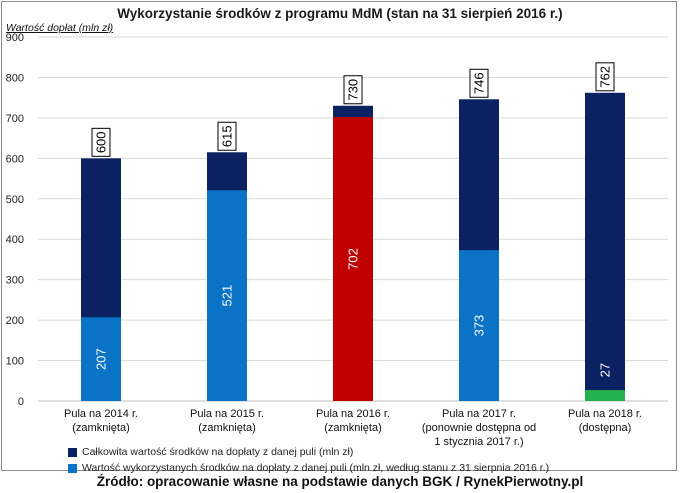 The height and width of the screenshot is (493, 680). What do you see at coordinates (15, 321) in the screenshot?
I see `y-tick-label: 200` at bounding box center [15, 321].